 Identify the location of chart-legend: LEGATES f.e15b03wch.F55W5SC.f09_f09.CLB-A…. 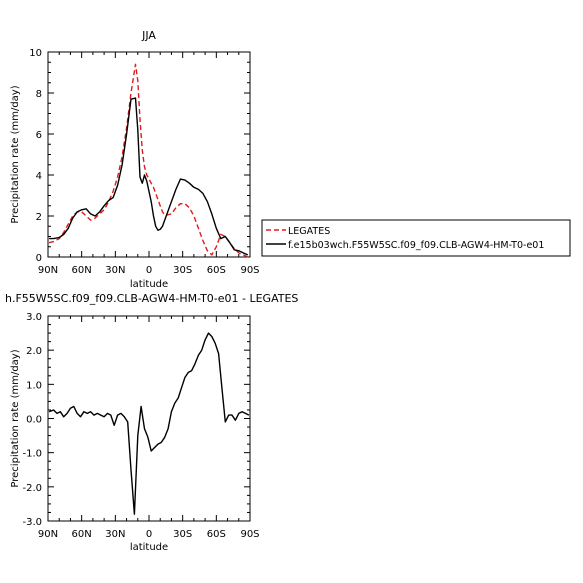
(416, 238).